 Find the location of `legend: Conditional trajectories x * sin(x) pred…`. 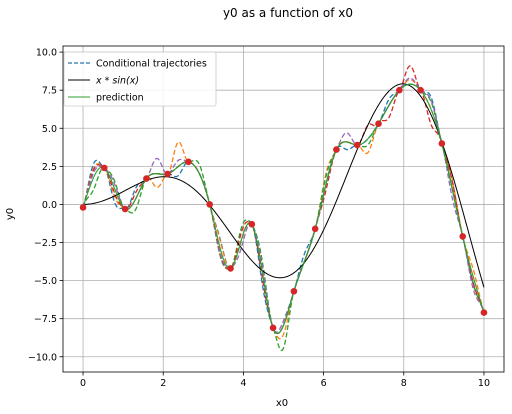

legend: Conditional trajectories x * sin(x) pred… is located at coordinates (140, 79).